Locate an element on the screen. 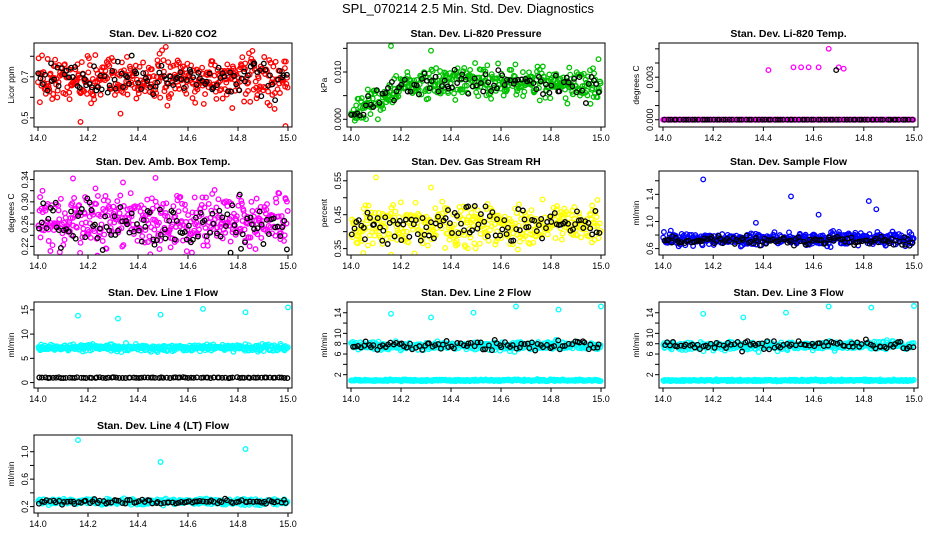  y-tick-label: 0.55 is located at coordinates (338, 181).